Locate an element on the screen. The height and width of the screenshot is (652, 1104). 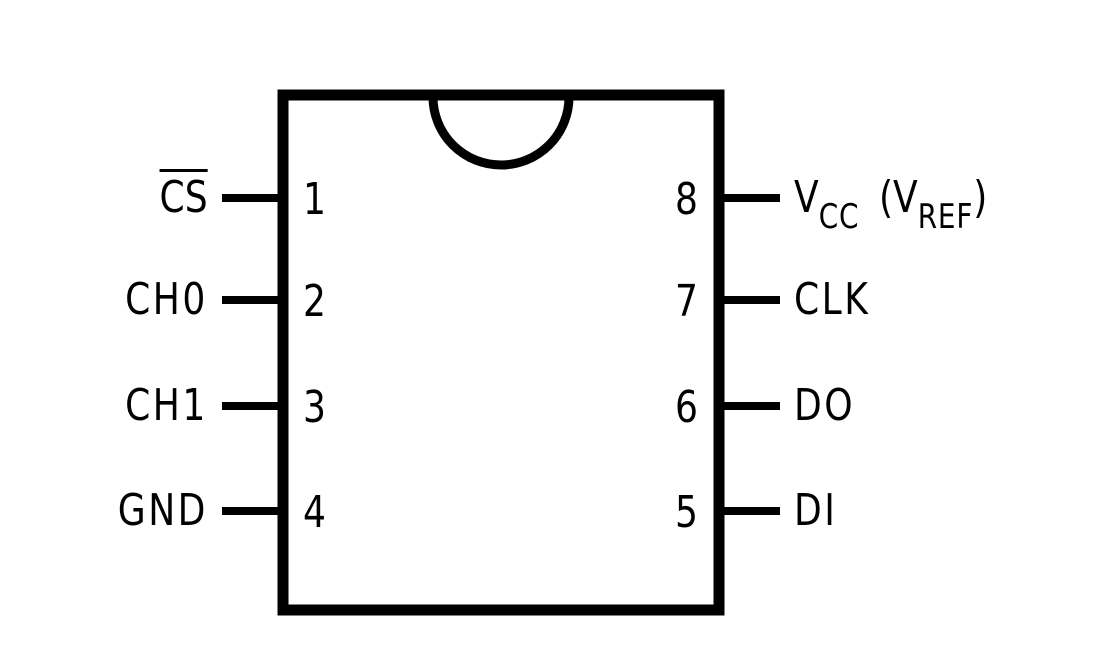
pin-name-vref-open: (V is located at coordinates (898, 197).